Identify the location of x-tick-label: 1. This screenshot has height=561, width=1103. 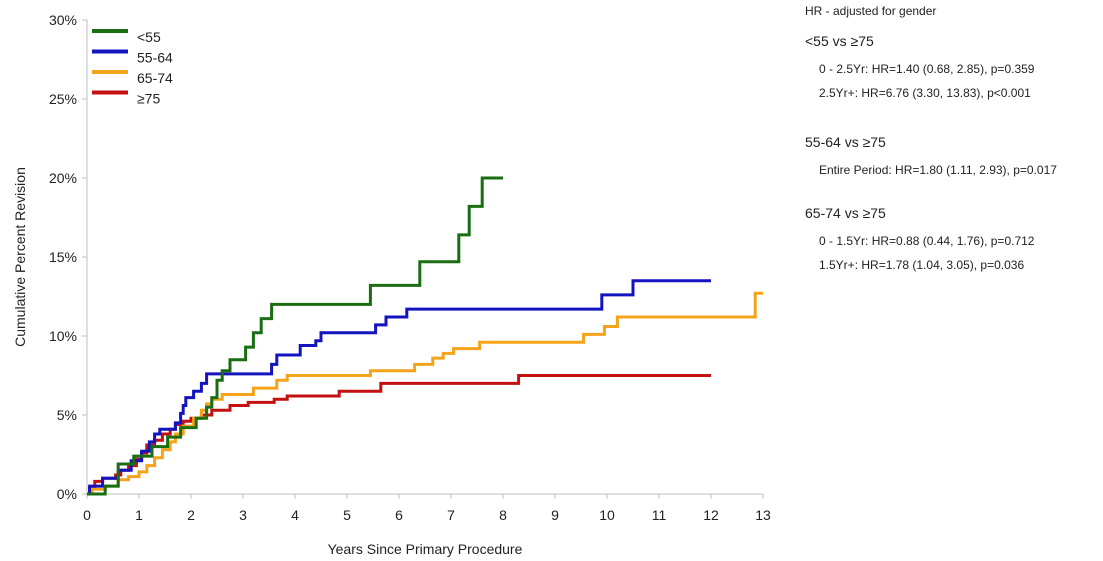
(139, 515).